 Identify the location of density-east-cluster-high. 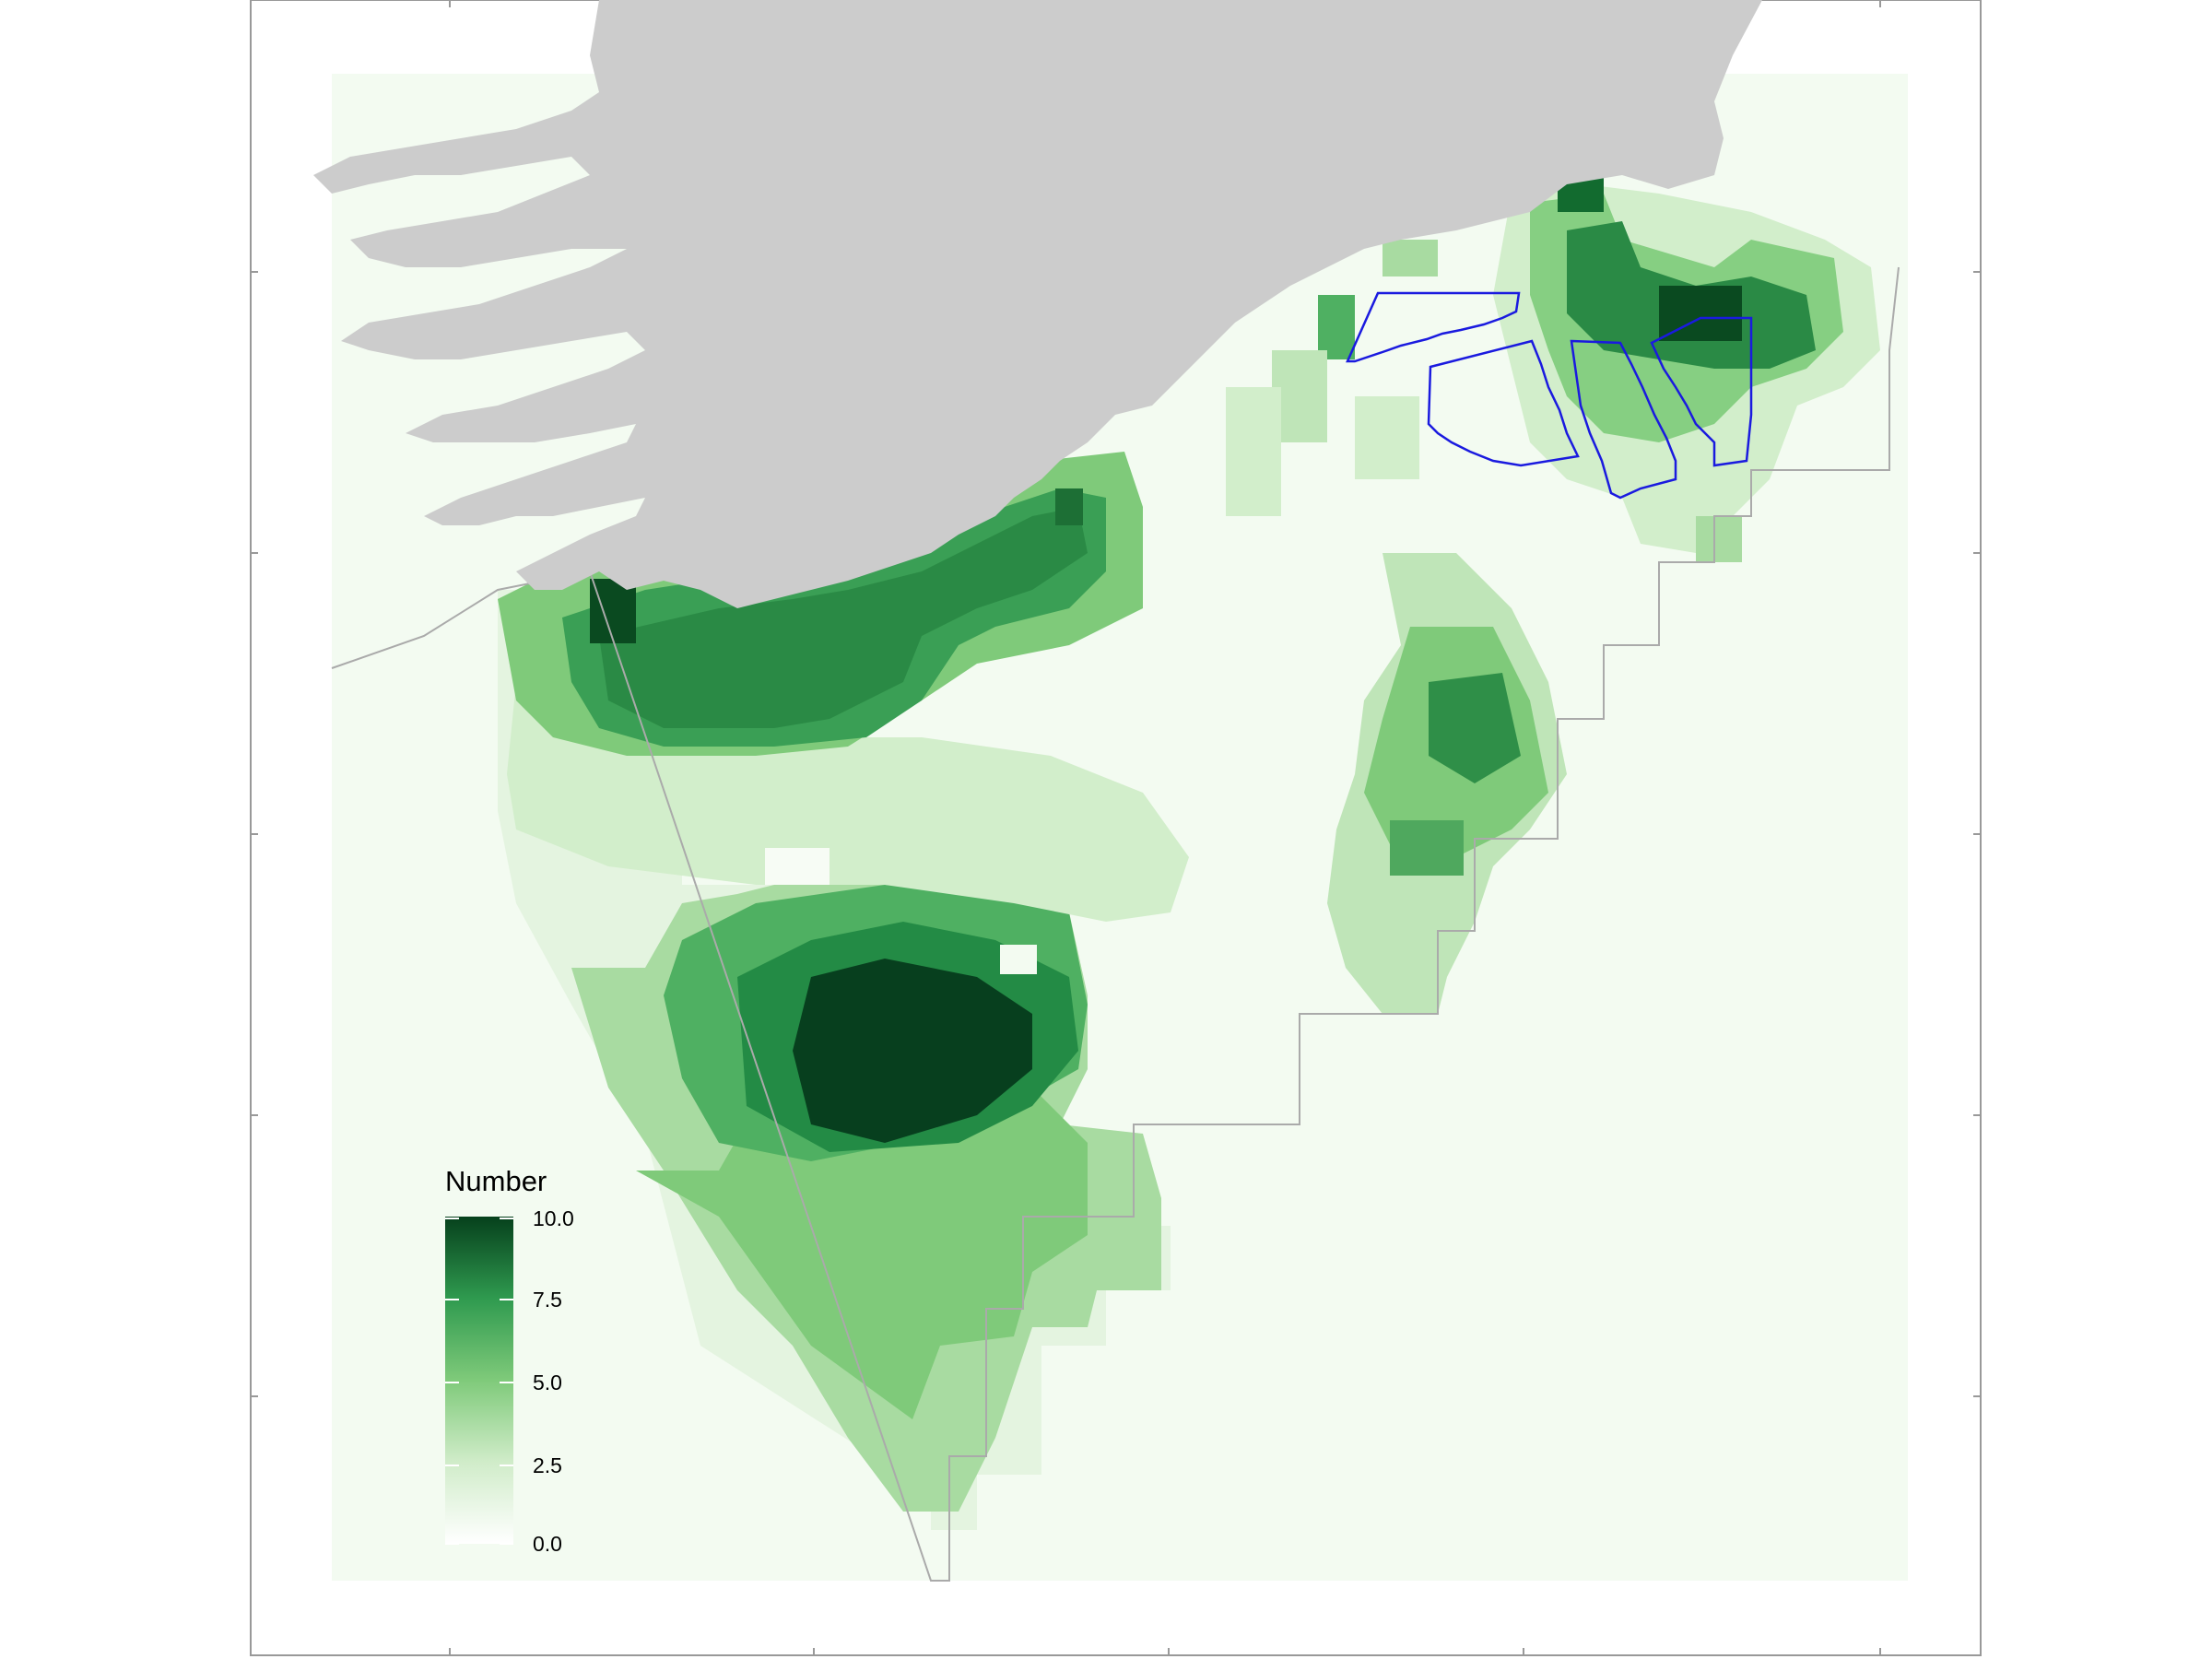
(1475, 728).